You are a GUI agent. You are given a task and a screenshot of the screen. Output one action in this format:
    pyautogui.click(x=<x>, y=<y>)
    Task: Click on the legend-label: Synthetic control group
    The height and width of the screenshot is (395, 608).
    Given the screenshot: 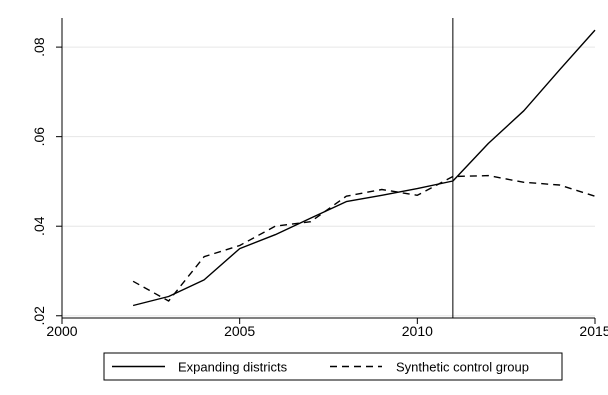 What is the action you would take?
    pyautogui.click(x=462, y=367)
    